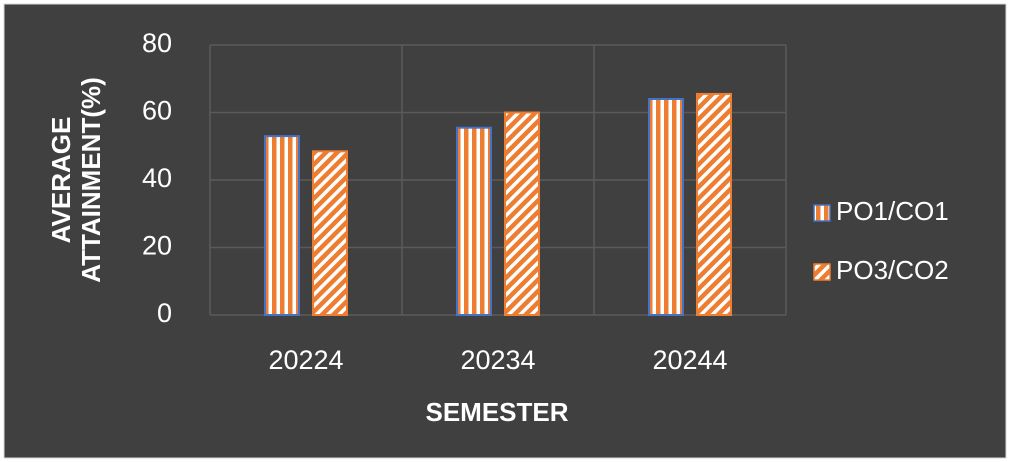 The image size is (1011, 462). I want to click on x-axis-label: SEMESTER, so click(496, 412).